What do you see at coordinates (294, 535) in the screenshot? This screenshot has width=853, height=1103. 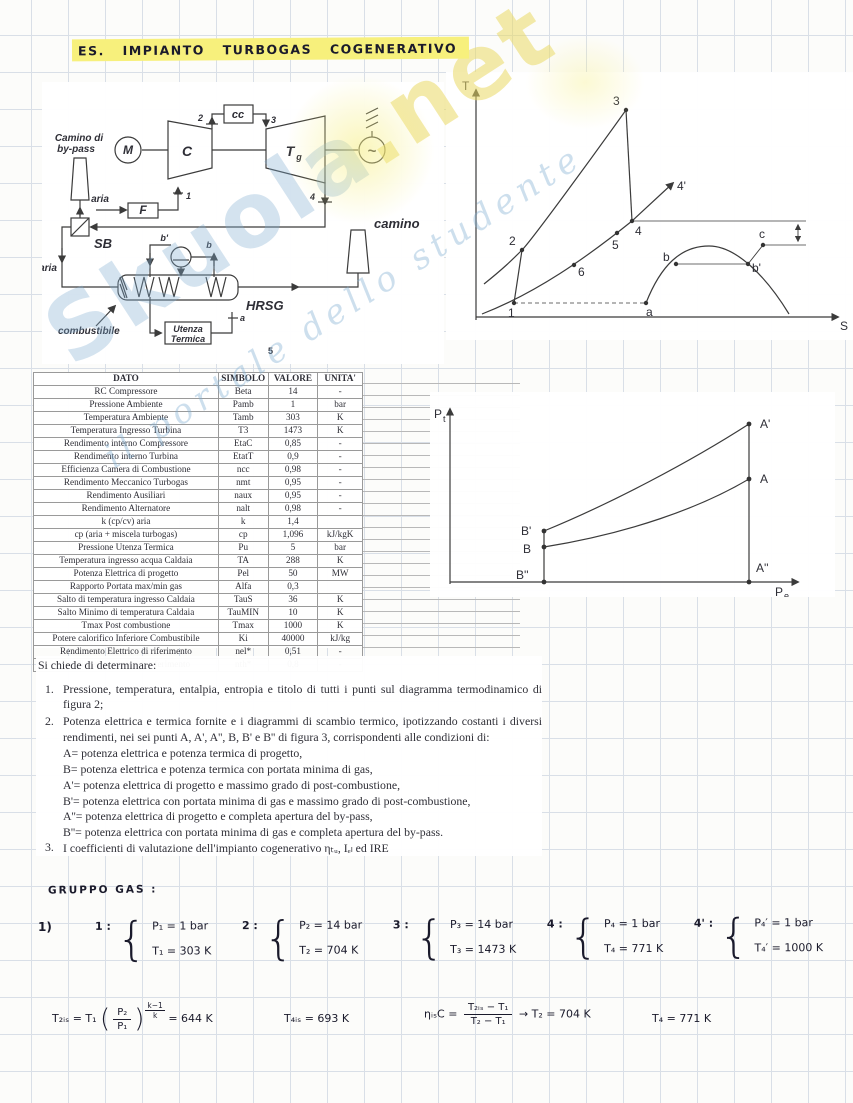 I see `cell-valore: 1,096` at bounding box center [294, 535].